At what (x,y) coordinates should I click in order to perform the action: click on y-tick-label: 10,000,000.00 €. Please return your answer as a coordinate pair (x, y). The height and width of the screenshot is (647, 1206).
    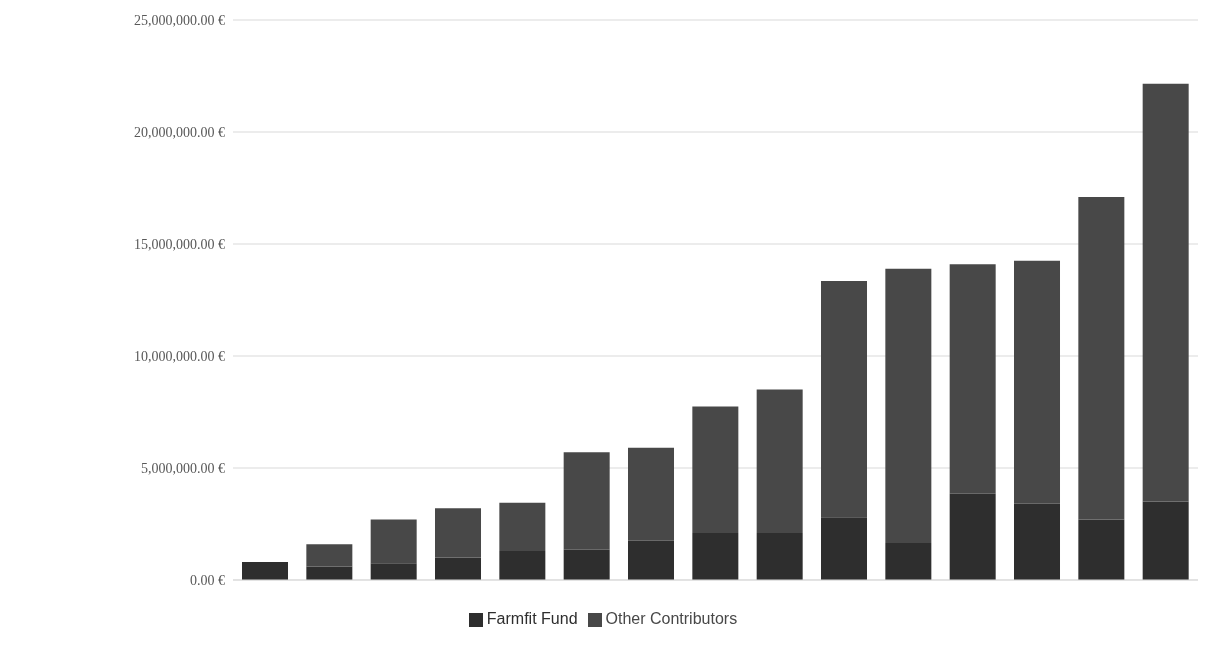
    Looking at the image, I should click on (179, 356).